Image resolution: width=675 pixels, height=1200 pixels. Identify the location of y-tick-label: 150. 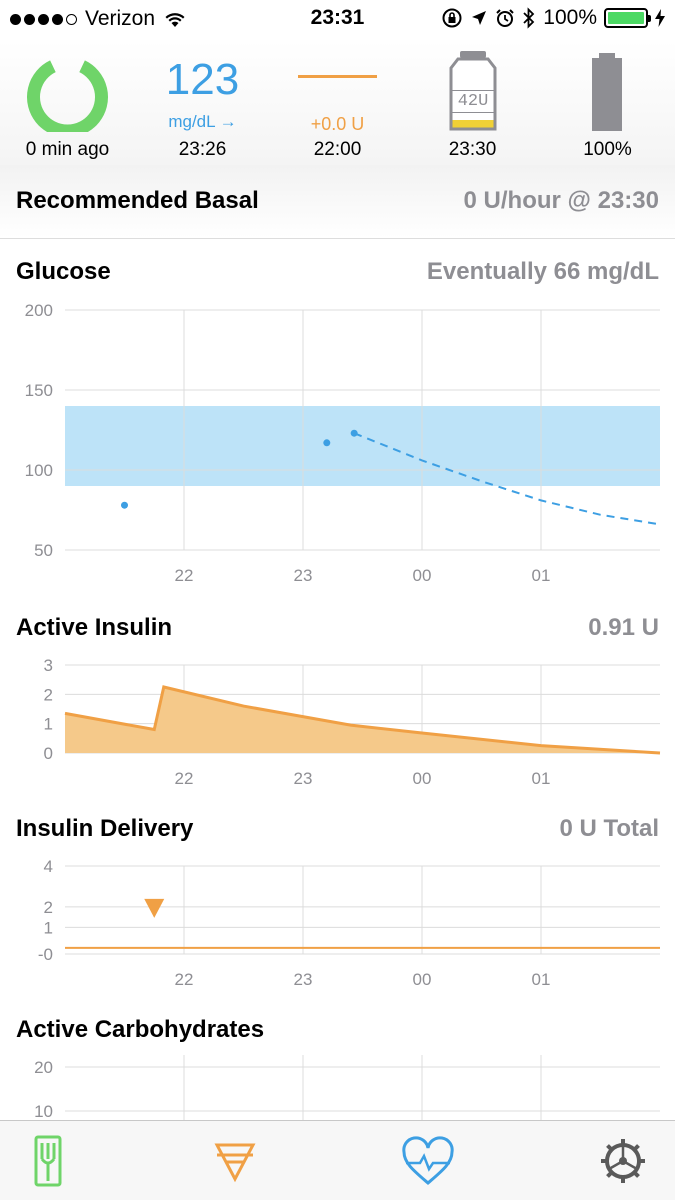
(39, 390).